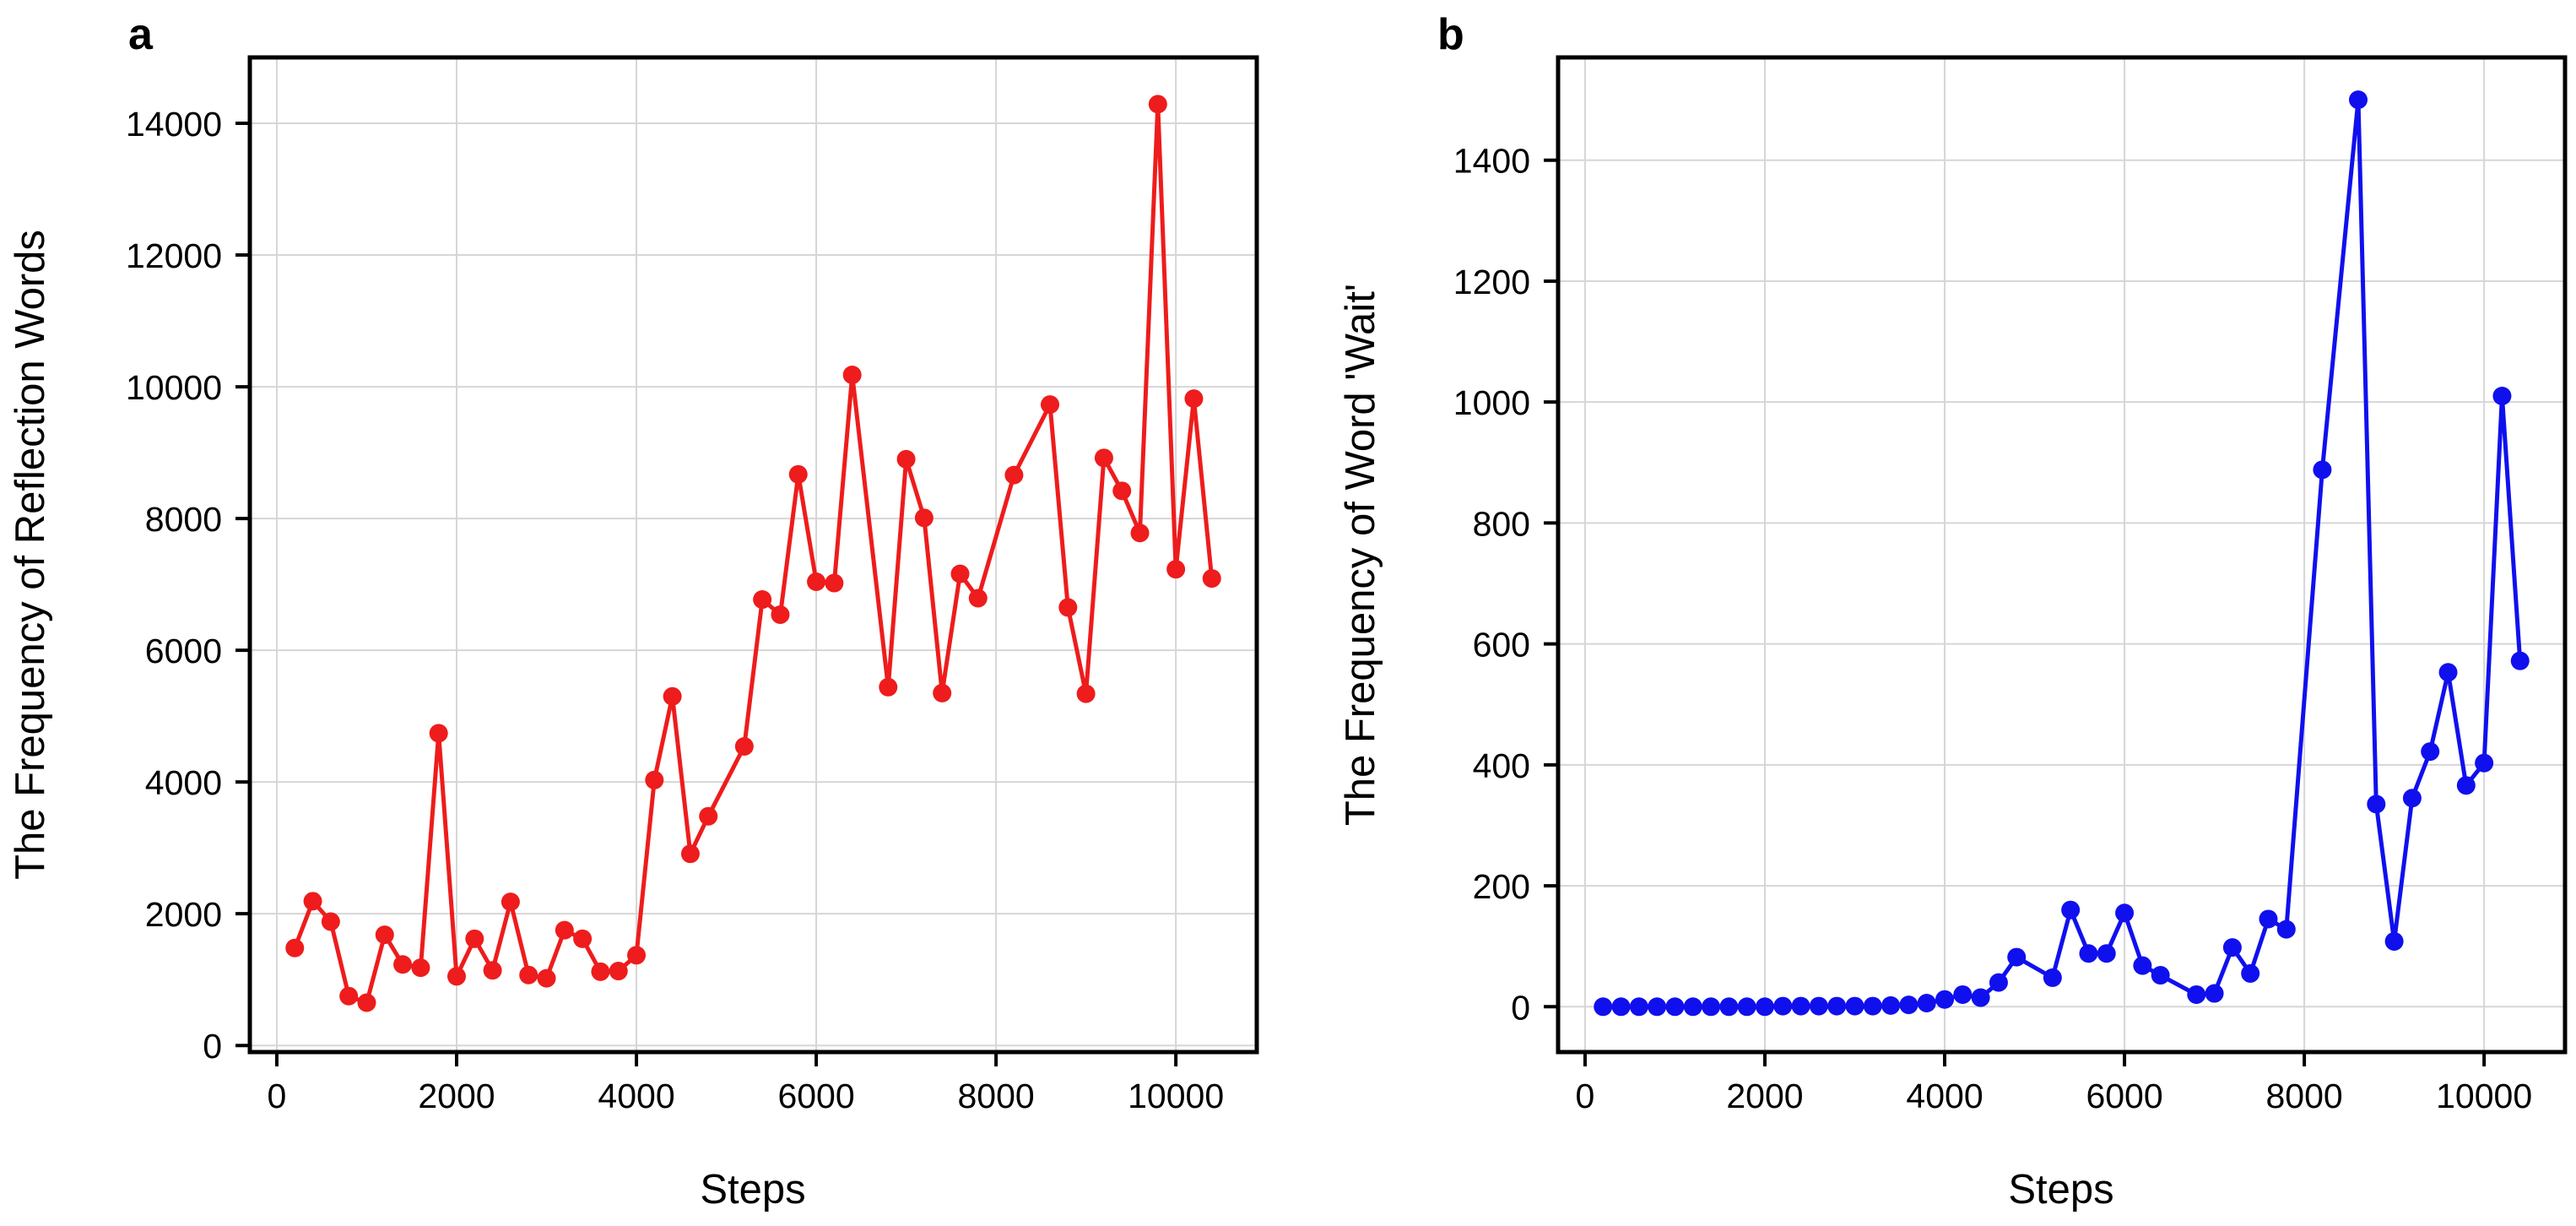 The image size is (2576, 1226). I want to click on x-tick-label-a: 2000, so click(456, 1096).